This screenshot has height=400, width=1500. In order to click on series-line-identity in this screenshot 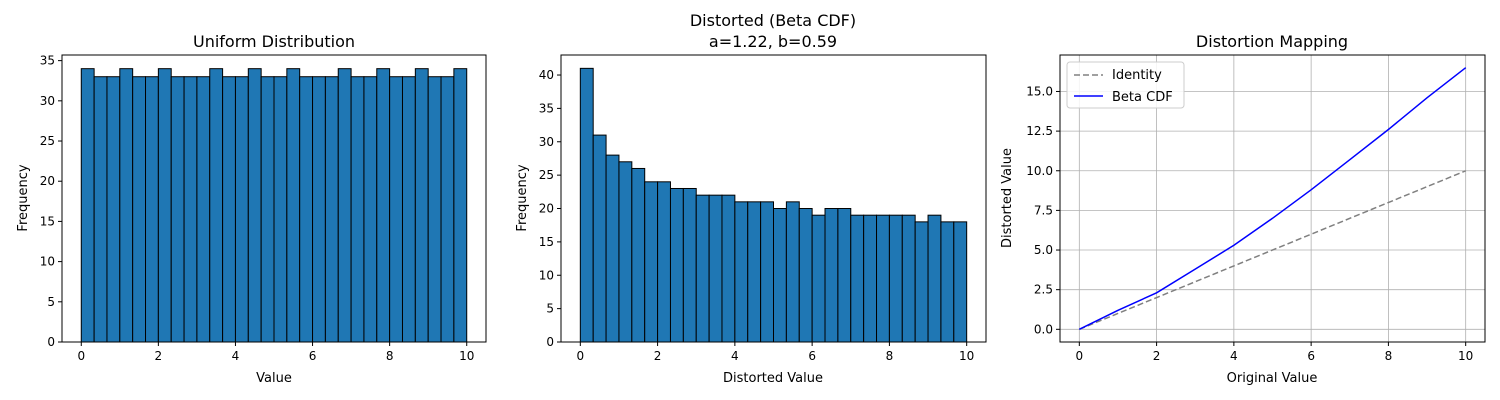, I will do `click(1272, 250)`.